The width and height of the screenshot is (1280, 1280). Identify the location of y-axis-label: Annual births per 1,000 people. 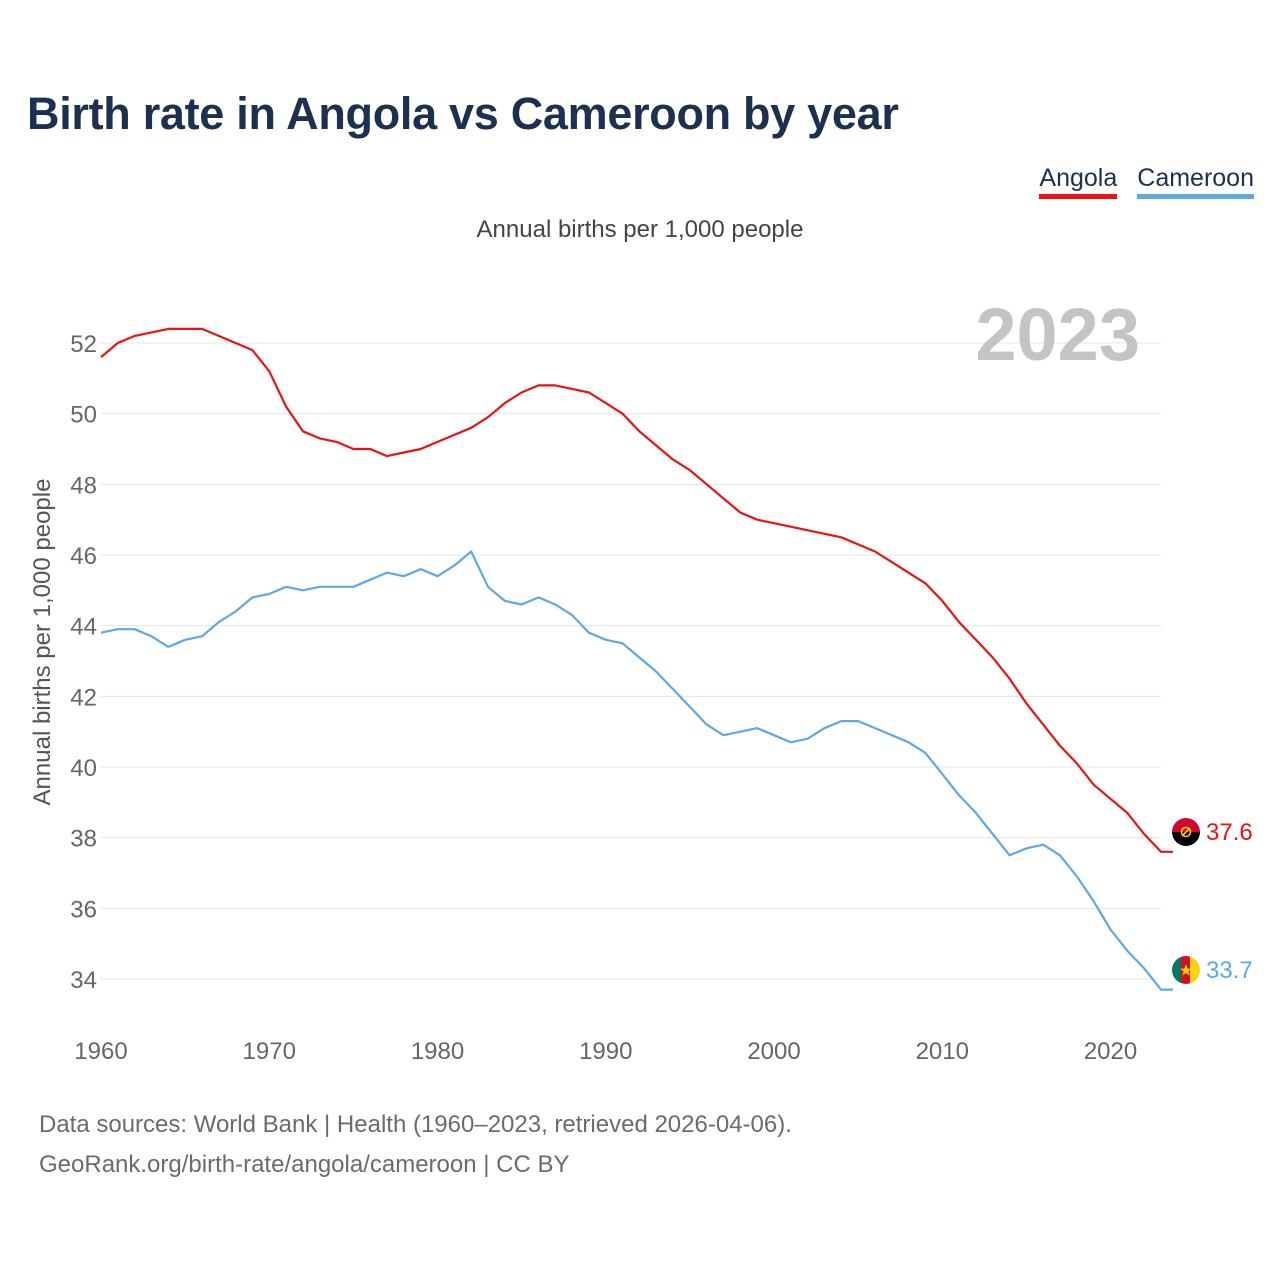
(42, 642).